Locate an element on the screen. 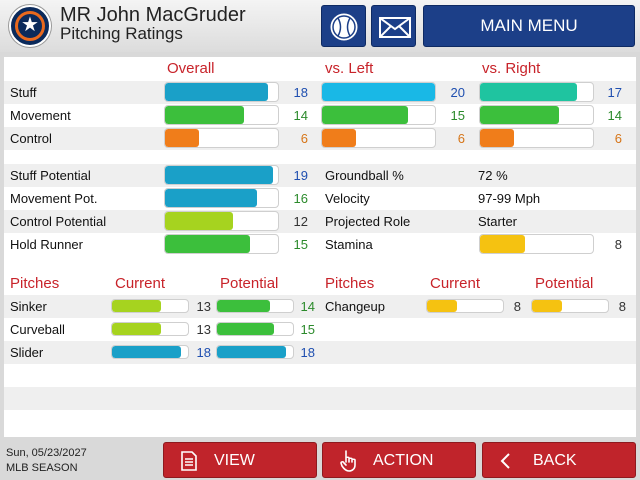  main-menu-button: MAIN MENU is located at coordinates (529, 26).